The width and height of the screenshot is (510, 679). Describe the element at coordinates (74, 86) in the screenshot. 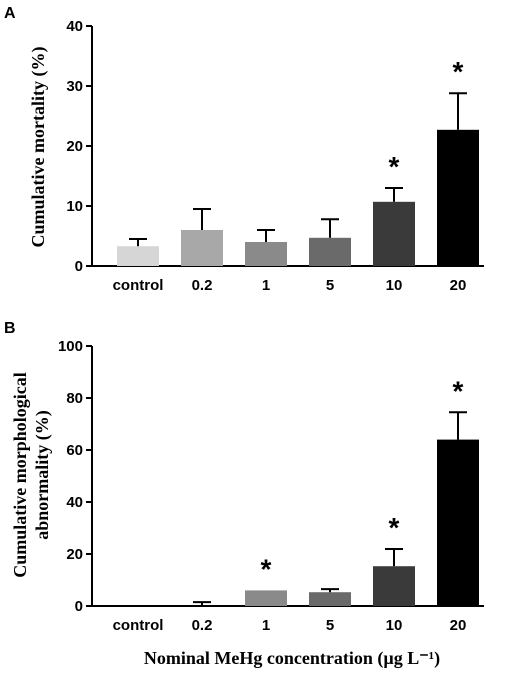

I see `panel-0-y-tick-label: 30` at that location.